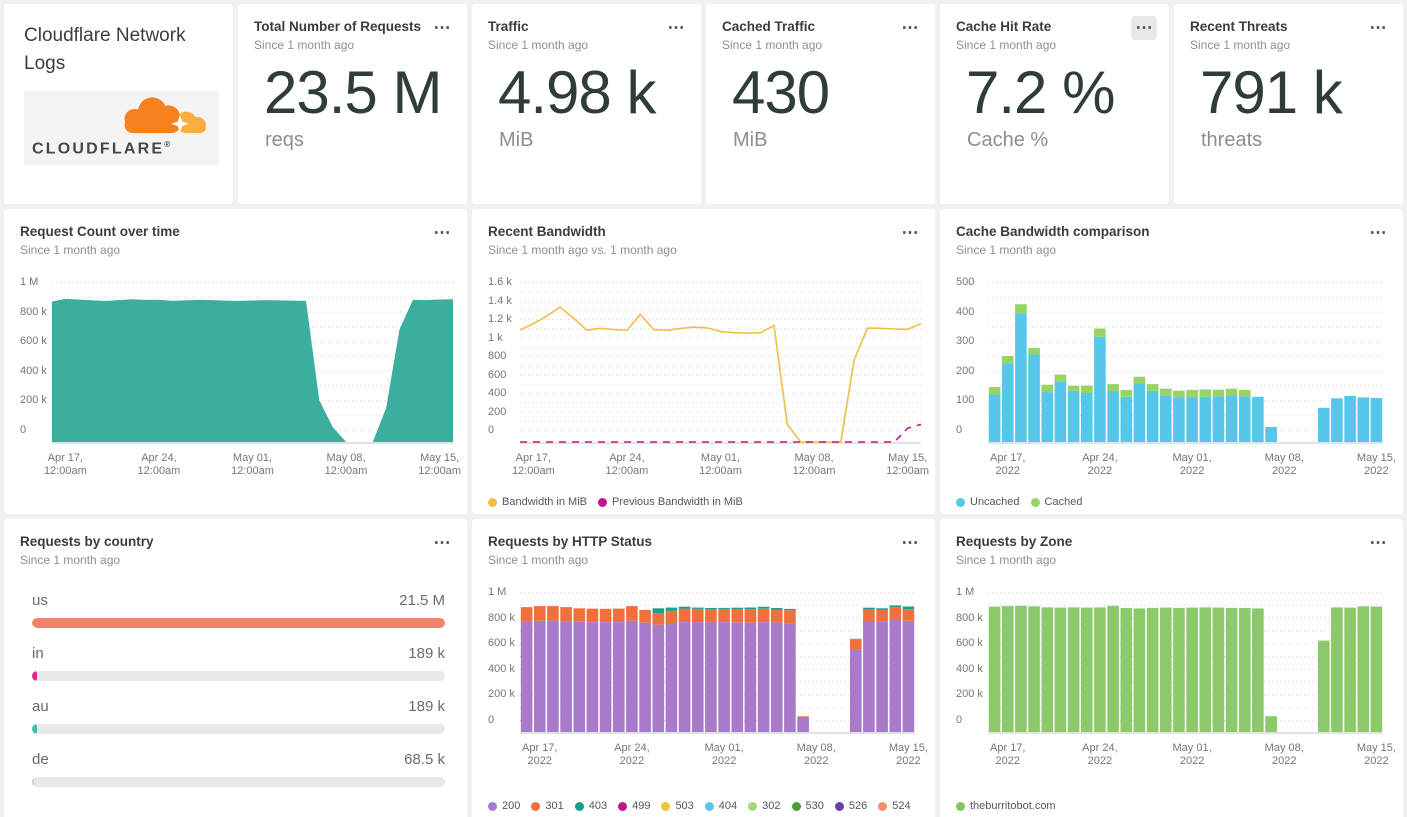  What do you see at coordinates (632, 754) in the screenshot?
I see `x-axis-label: Apr 24, 2022` at bounding box center [632, 754].